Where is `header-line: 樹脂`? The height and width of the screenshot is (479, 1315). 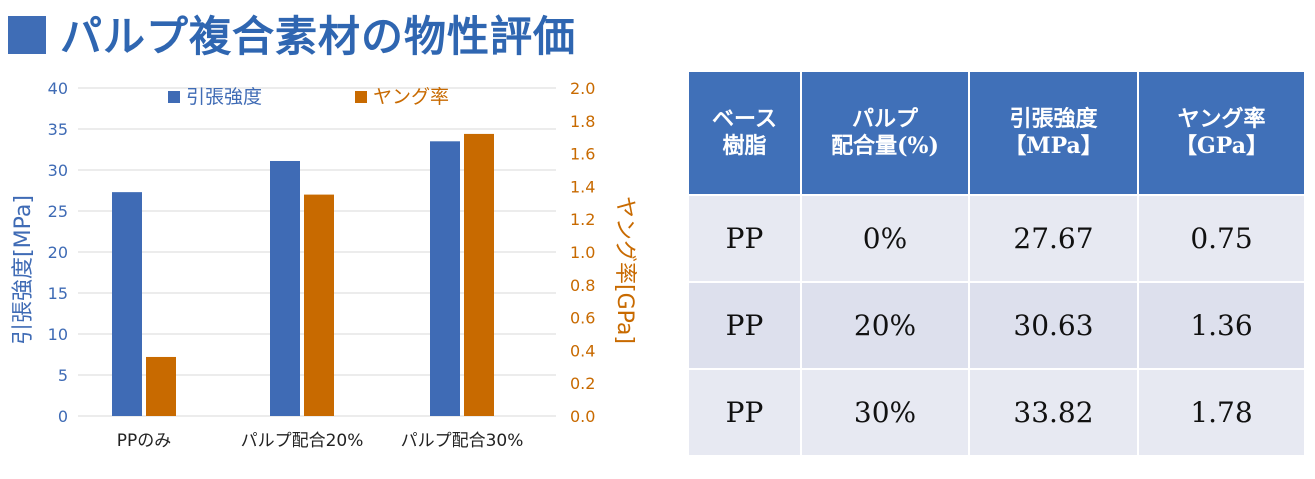 header-line: 樹脂 is located at coordinates (744, 146).